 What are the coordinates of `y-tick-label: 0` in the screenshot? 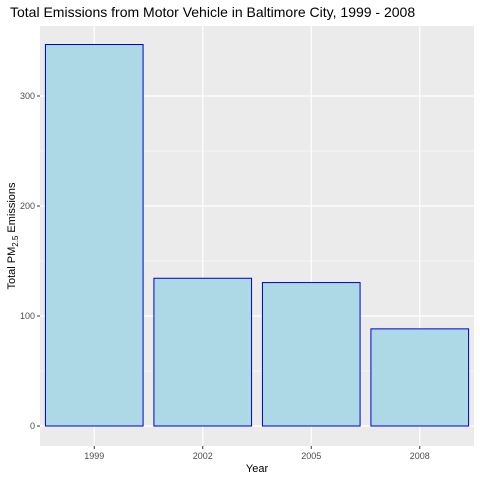 It's located at (32, 426).